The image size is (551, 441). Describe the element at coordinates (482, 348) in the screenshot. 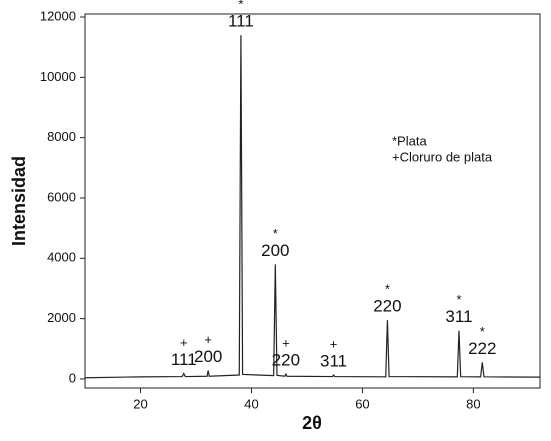

I see `peak-label: 222` at that location.